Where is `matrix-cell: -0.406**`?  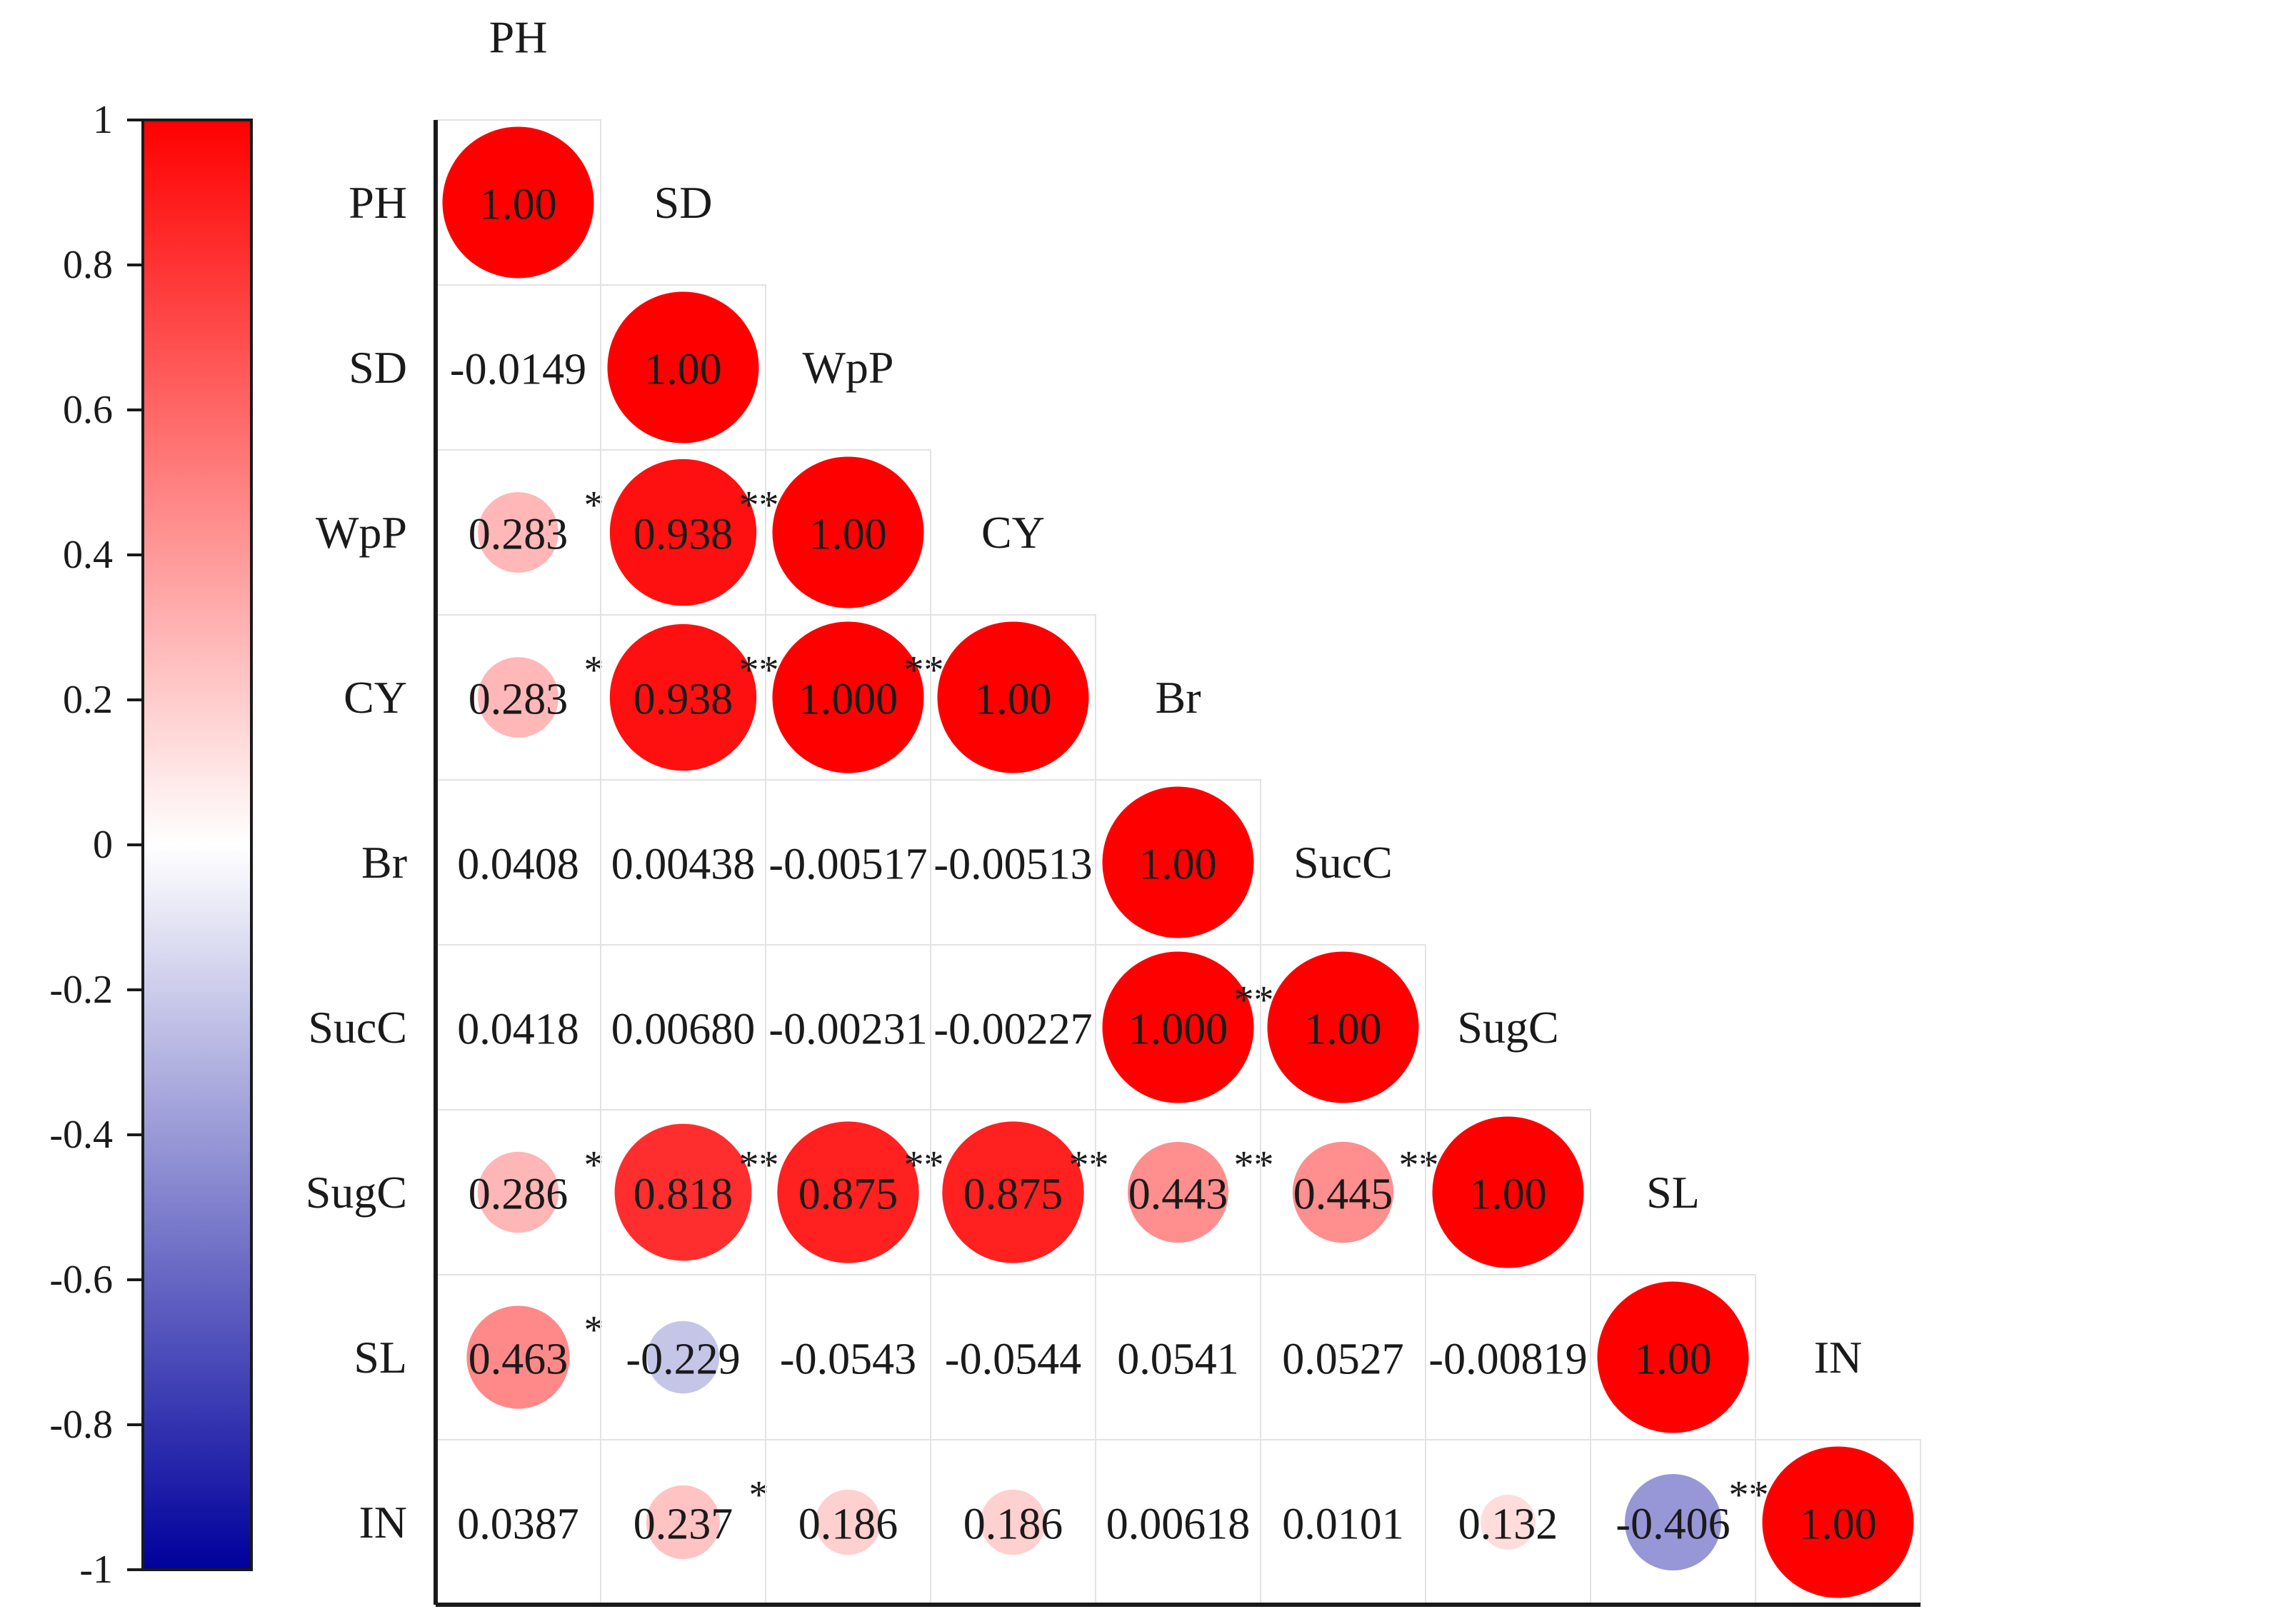
matrix-cell: -0.406** is located at coordinates (1679, 1522).